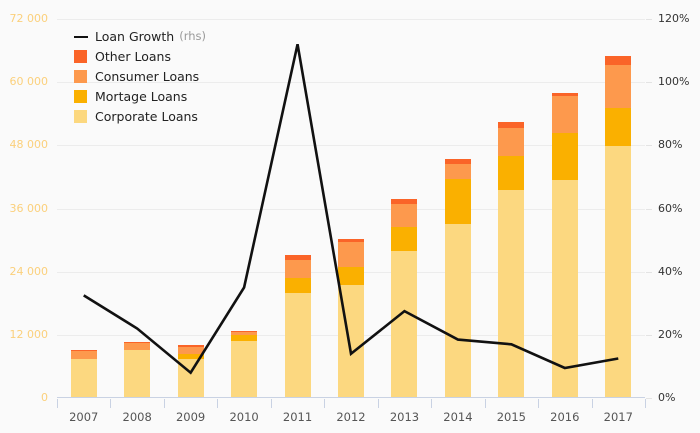 This screenshot has height=433, width=700. I want to click on bar-2012, so click(351, 317).